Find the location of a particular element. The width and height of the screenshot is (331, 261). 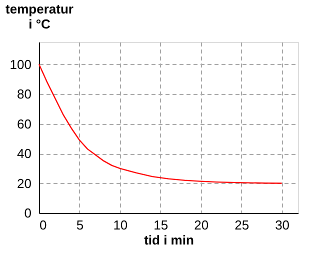

x-tick-label: 25 is located at coordinates (242, 225).